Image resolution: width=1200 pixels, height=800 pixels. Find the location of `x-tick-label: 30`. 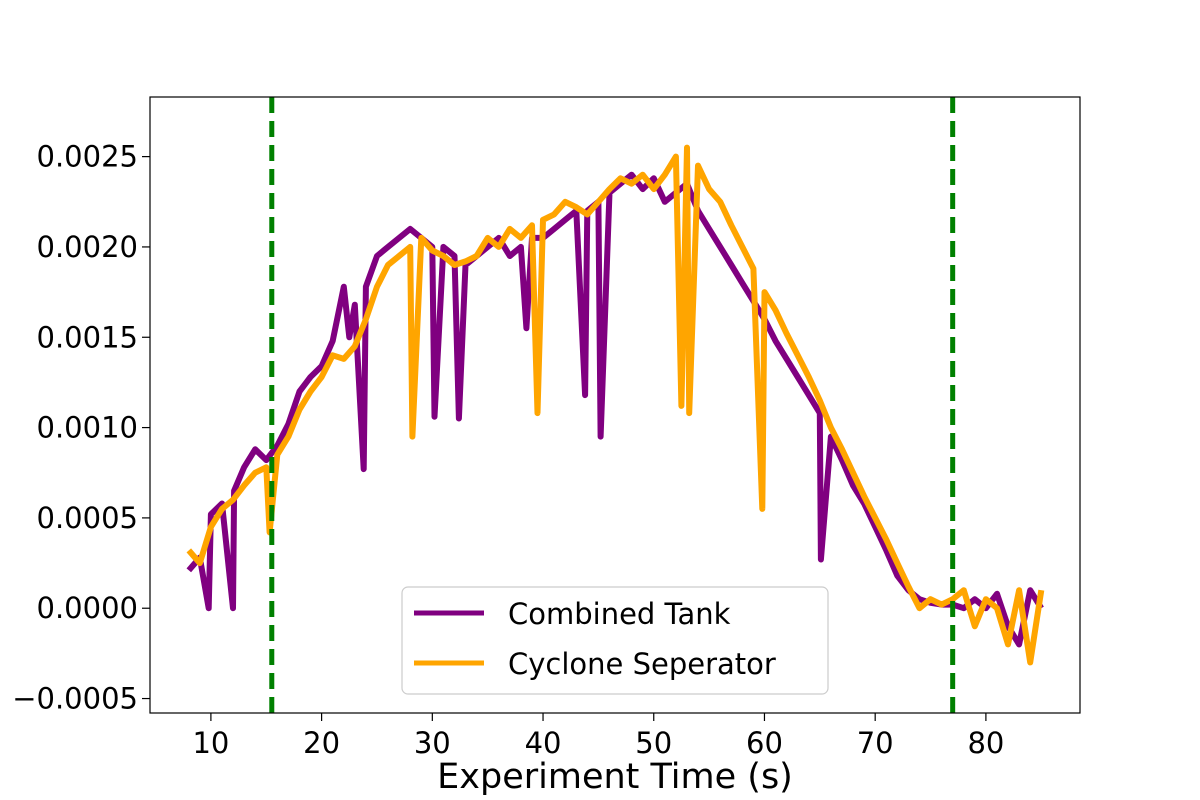

x-tick-label: 30 is located at coordinates (432, 743).